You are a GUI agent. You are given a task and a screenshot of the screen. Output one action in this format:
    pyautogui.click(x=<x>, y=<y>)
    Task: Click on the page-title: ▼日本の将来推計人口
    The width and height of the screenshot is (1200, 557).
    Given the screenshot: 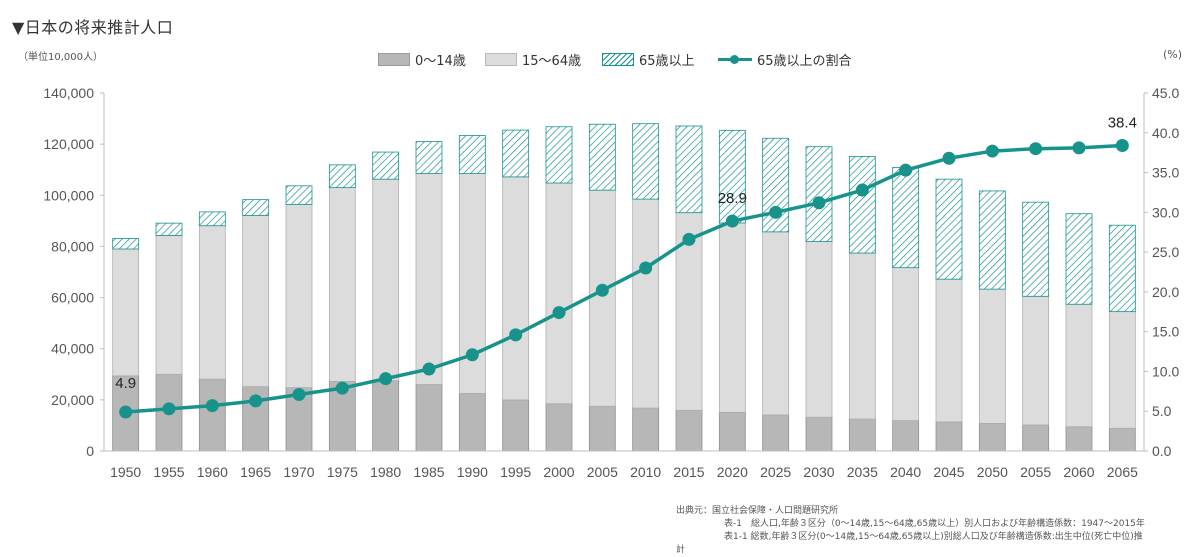 What is the action you would take?
    pyautogui.click(x=93, y=27)
    